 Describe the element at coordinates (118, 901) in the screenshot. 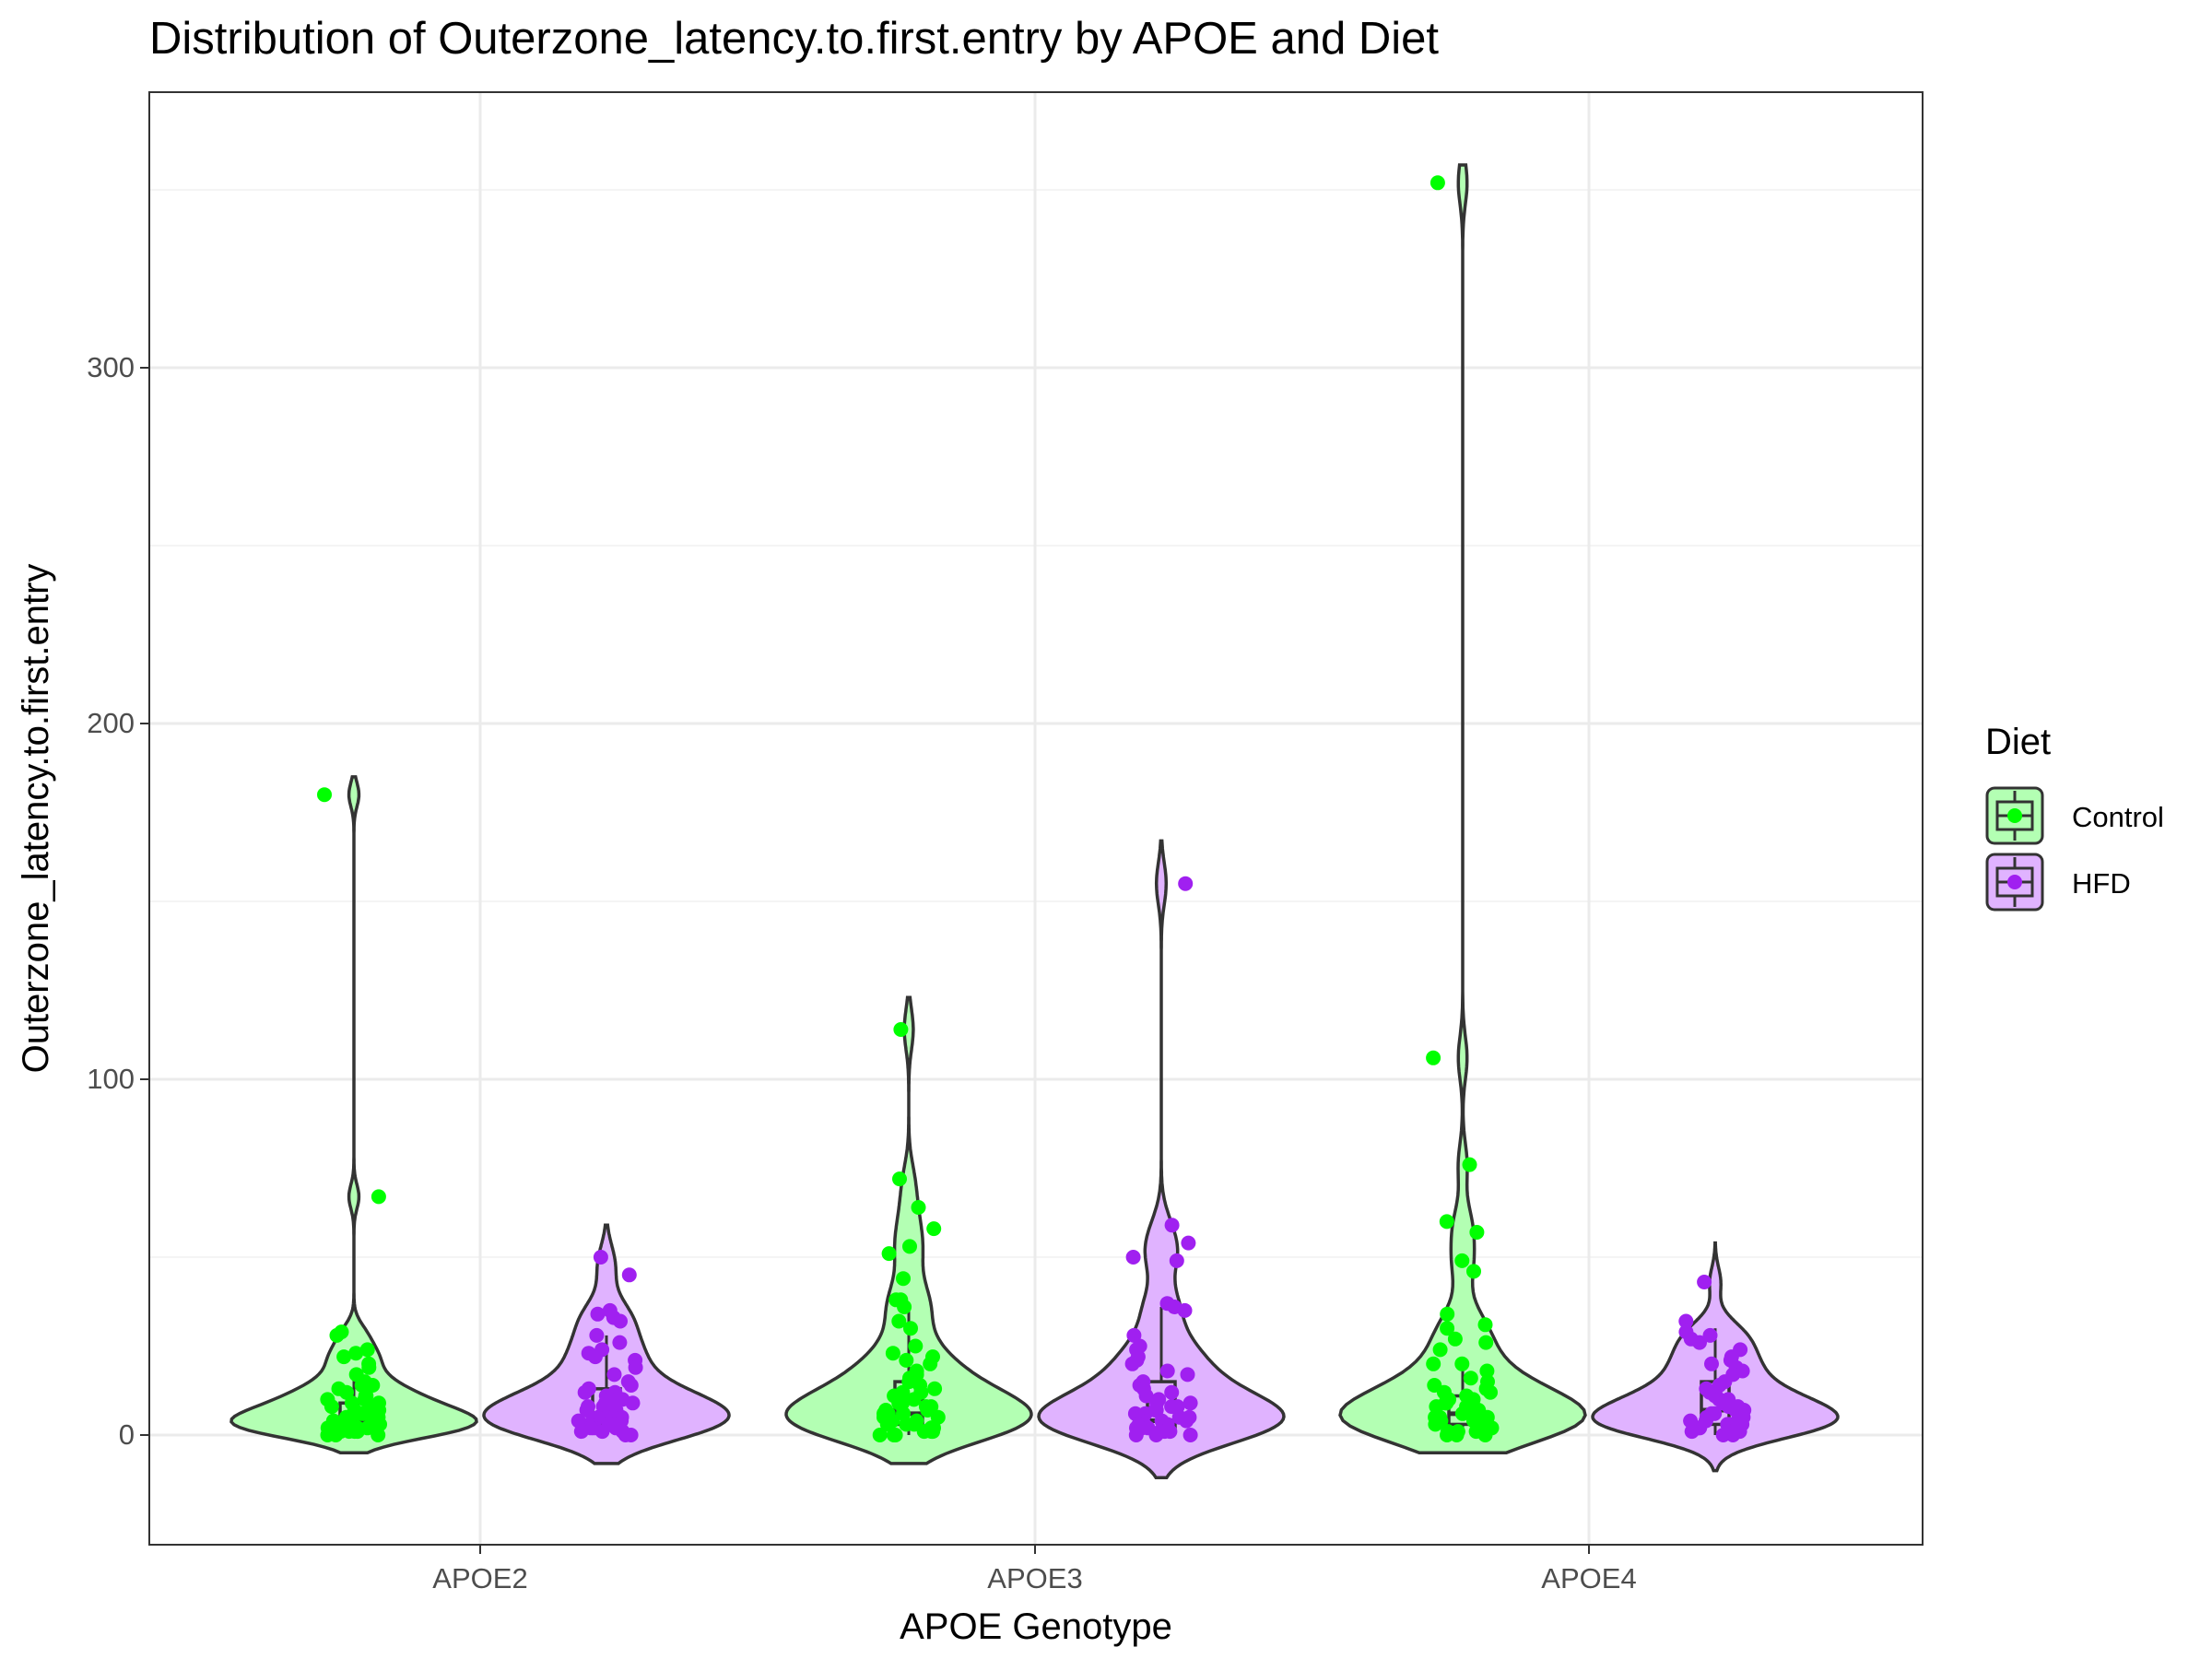

I see `y-axis: 0 100 200 300` at that location.